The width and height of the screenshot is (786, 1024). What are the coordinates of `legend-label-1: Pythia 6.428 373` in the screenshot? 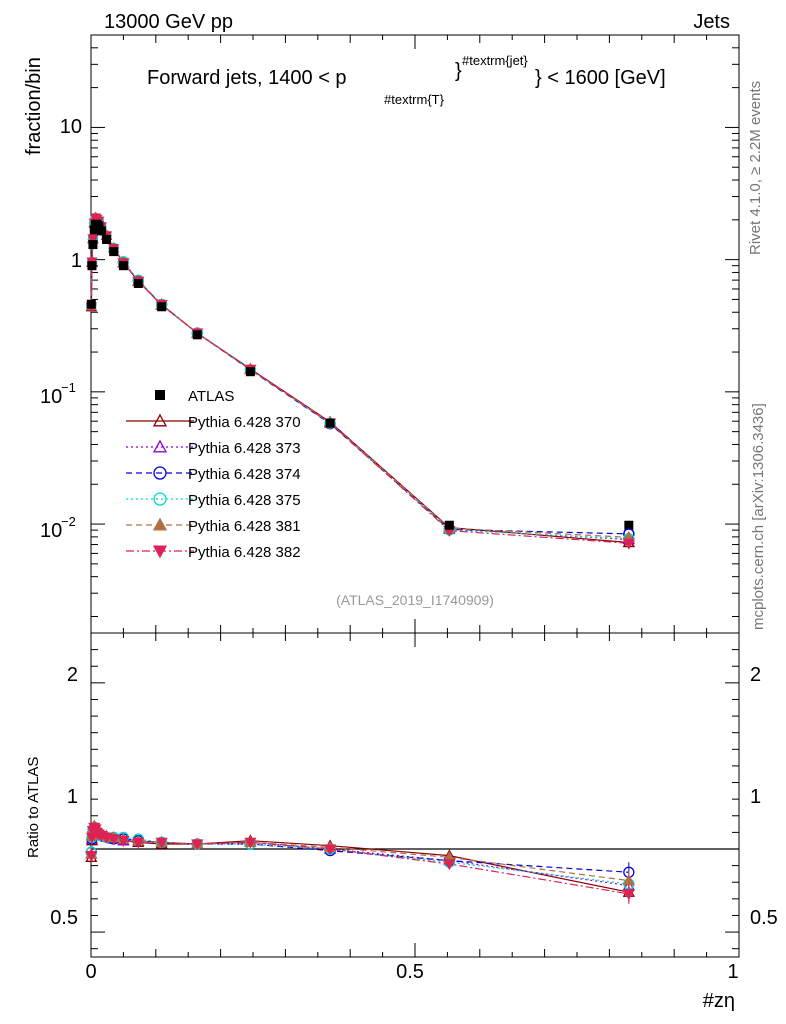 It's located at (244, 448).